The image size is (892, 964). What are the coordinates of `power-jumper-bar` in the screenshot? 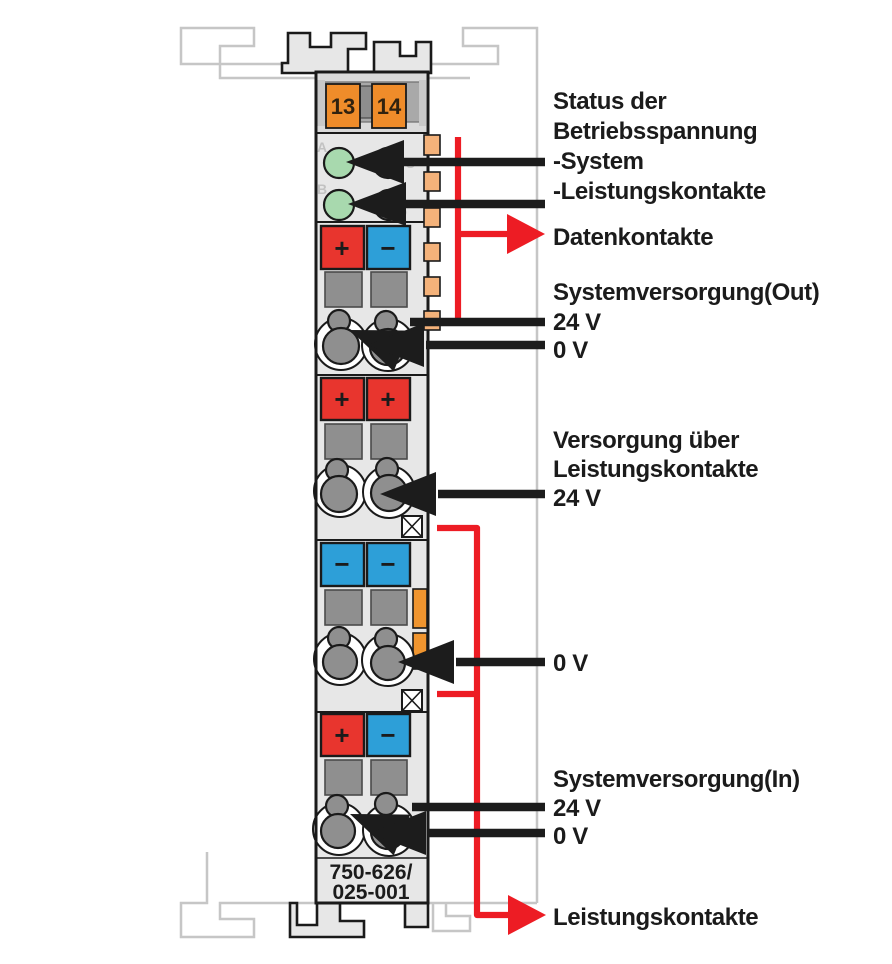 It's located at (420, 608).